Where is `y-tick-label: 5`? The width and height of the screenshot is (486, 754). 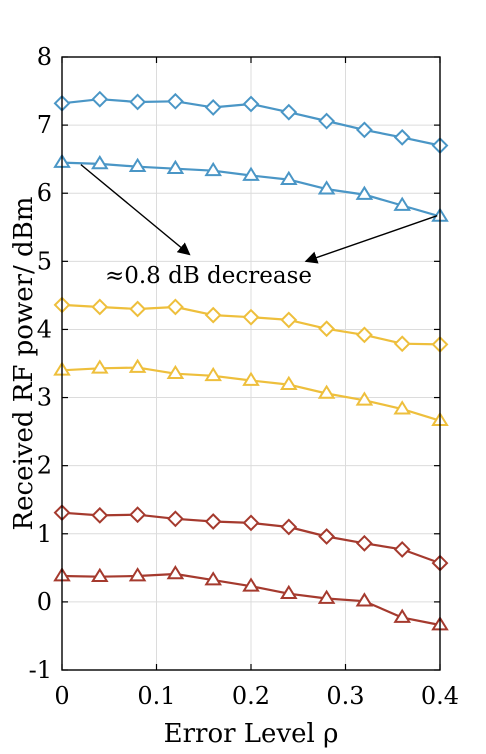 y-tick-label: 5 is located at coordinates (44, 261).